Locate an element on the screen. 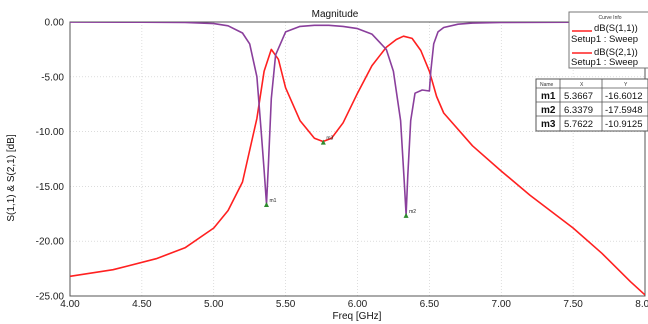 The height and width of the screenshot is (324, 648). y-axis-label: S(1,1) & S(2,1) [dB] is located at coordinates (11, 177).